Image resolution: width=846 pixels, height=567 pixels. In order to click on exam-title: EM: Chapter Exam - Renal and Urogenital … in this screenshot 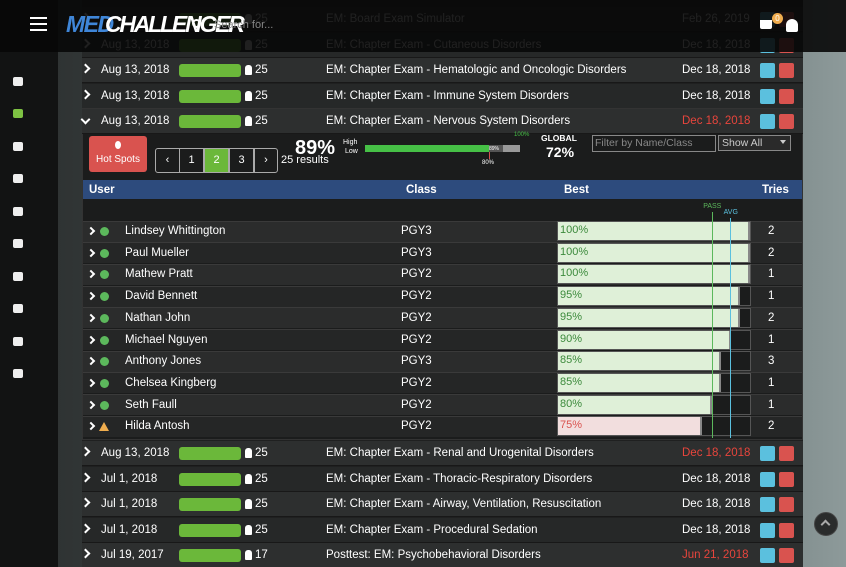, I will do `click(460, 453)`.